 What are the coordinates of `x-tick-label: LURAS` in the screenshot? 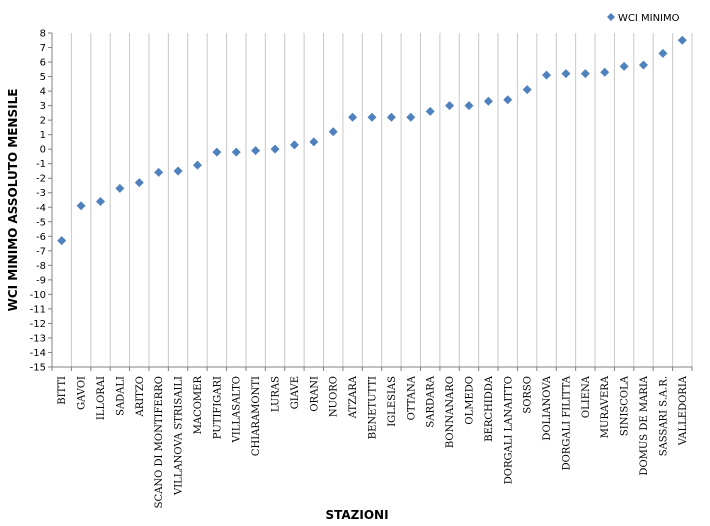 It's located at (276, 394).